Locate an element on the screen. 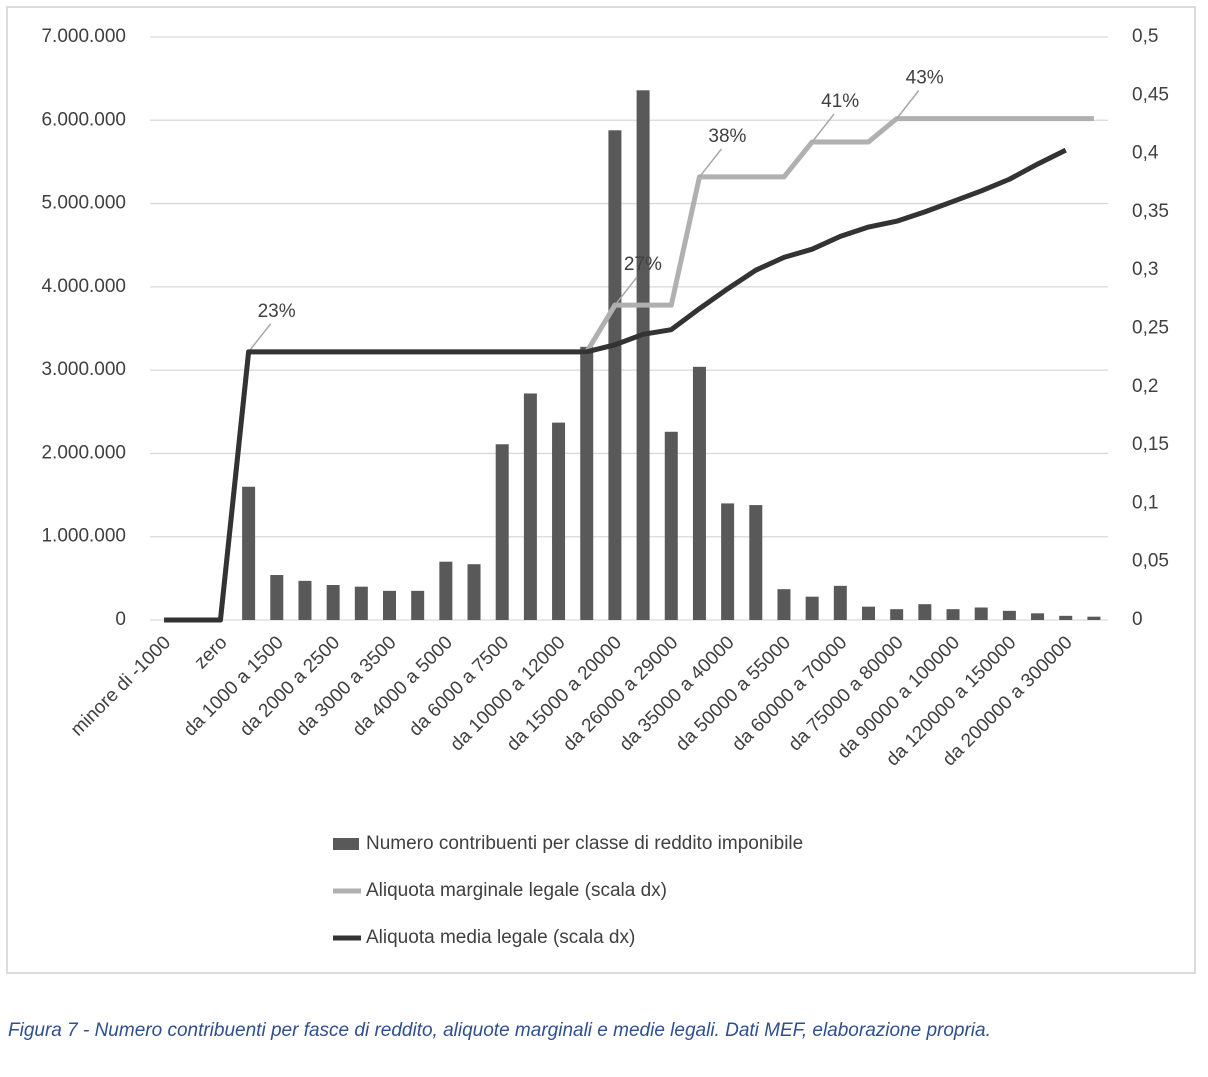 This screenshot has width=1208, height=1077. y2-tick-label: 0 is located at coordinates (1137, 619).